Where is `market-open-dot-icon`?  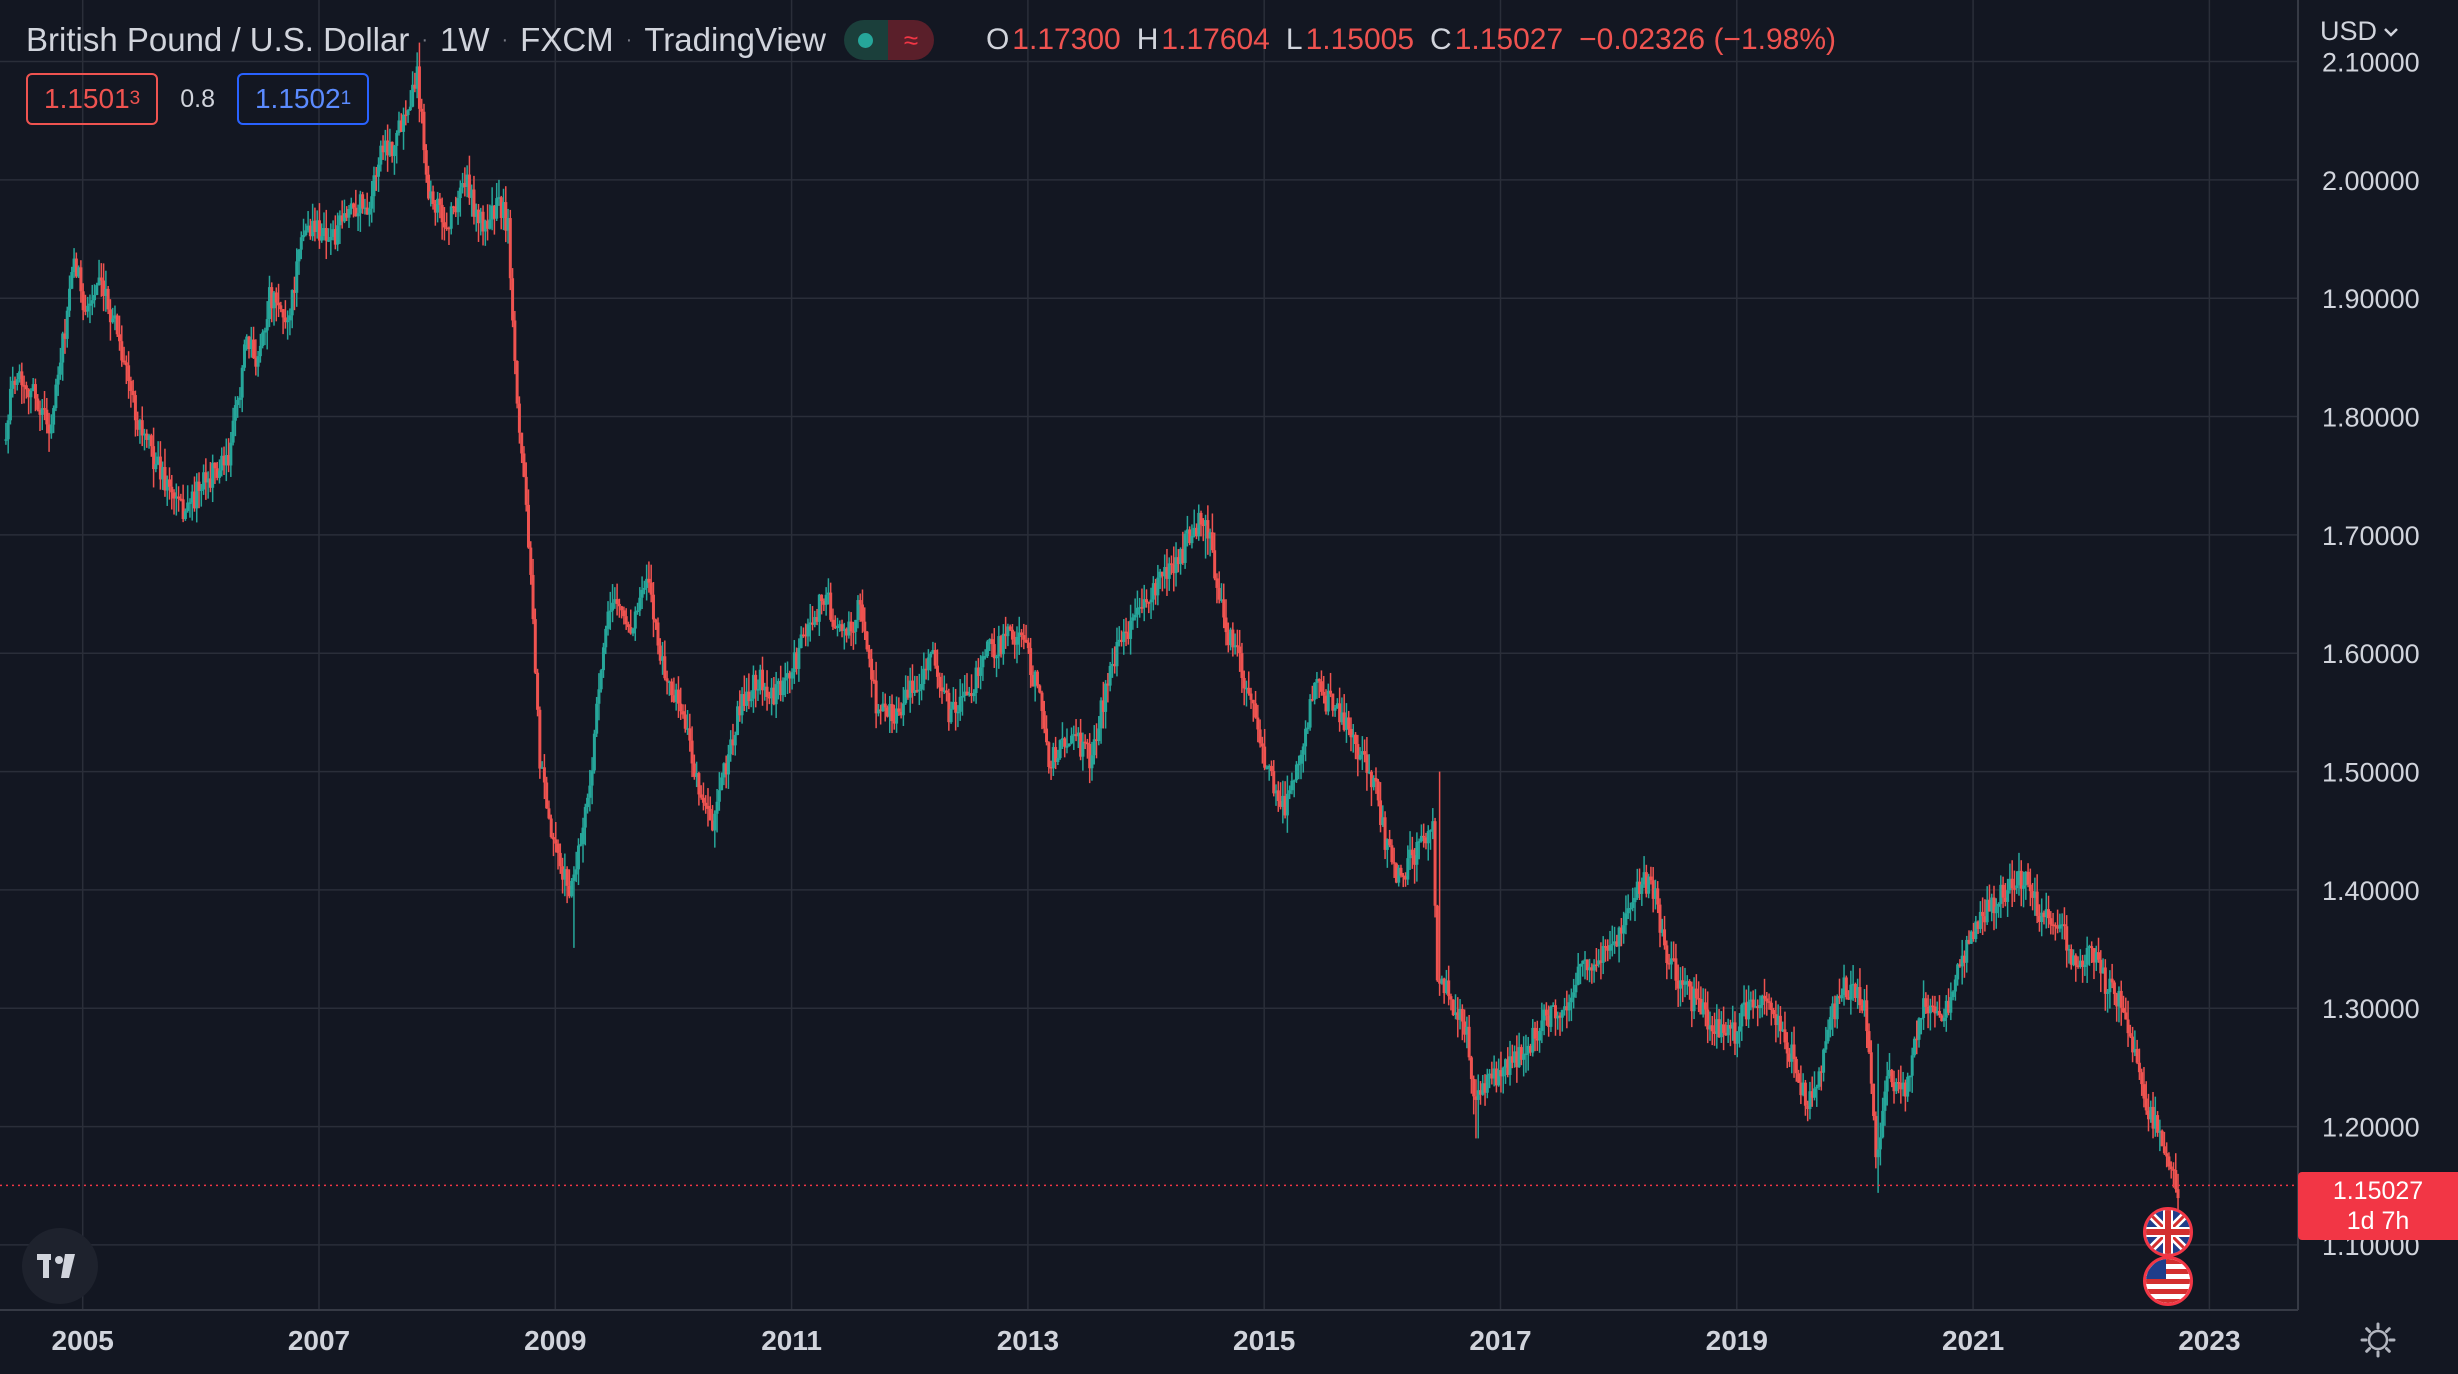
market-open-dot-icon is located at coordinates (865, 40).